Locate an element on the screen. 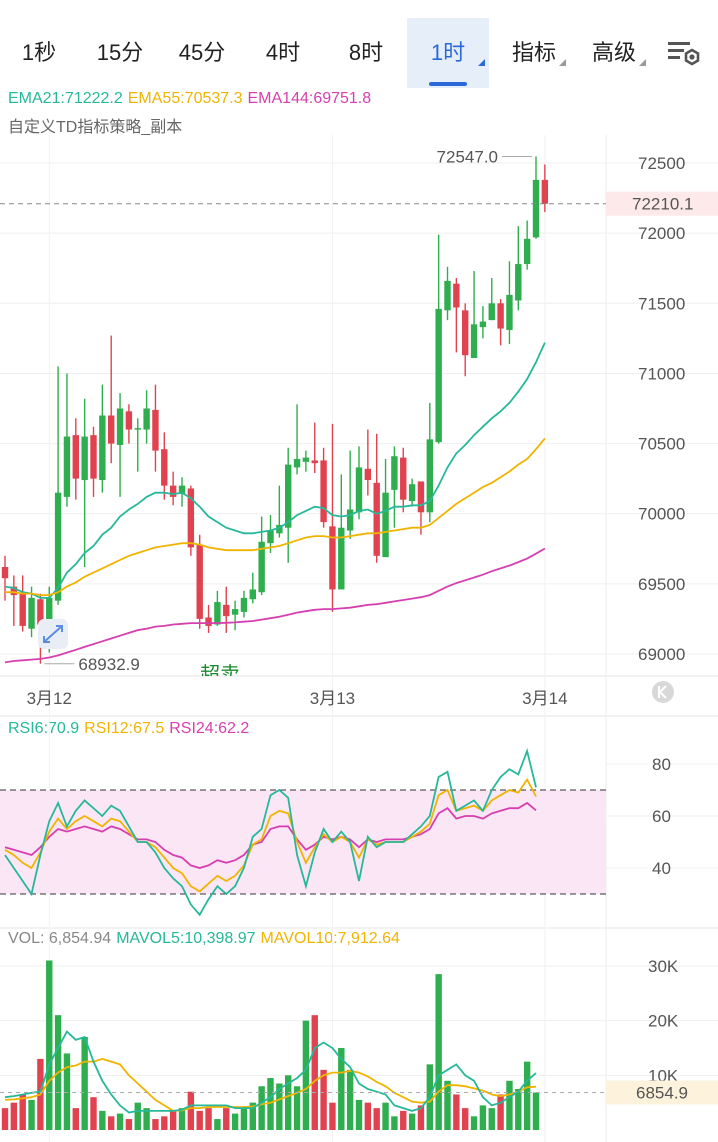  tab-4: 8时 is located at coordinates (366, 53).